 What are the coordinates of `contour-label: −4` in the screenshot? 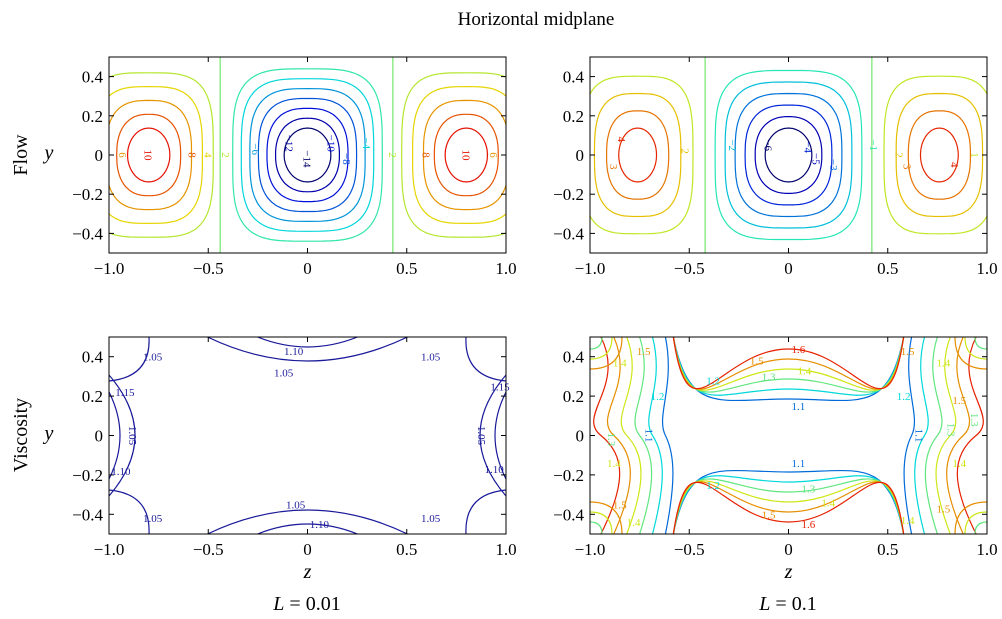 It's located at (366, 143).